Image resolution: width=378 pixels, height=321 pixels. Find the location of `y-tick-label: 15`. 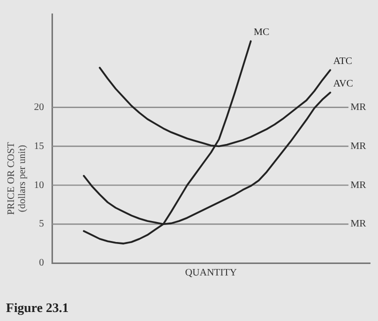

y-tick-label: 15 is located at coordinates (39, 146).